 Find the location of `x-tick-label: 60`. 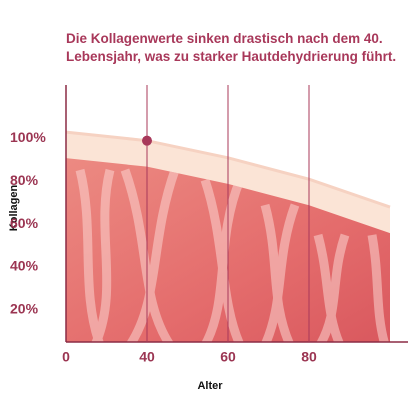

x-tick-label: 60 is located at coordinates (228, 357).